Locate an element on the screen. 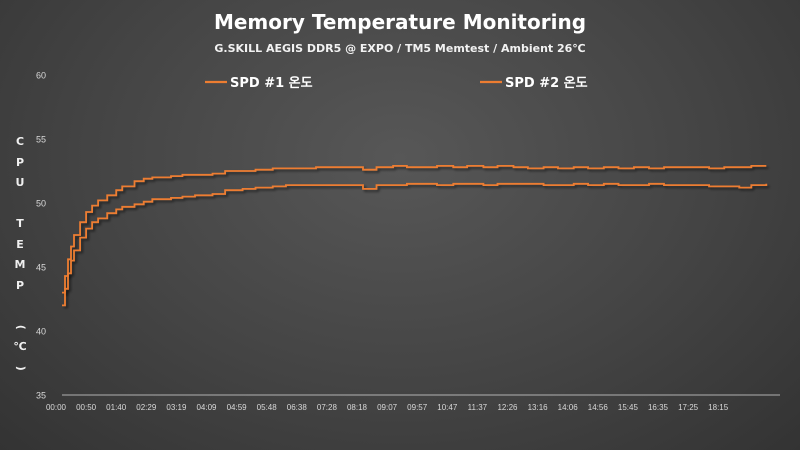  x-tick-label: 00:00 is located at coordinates (56, 407).